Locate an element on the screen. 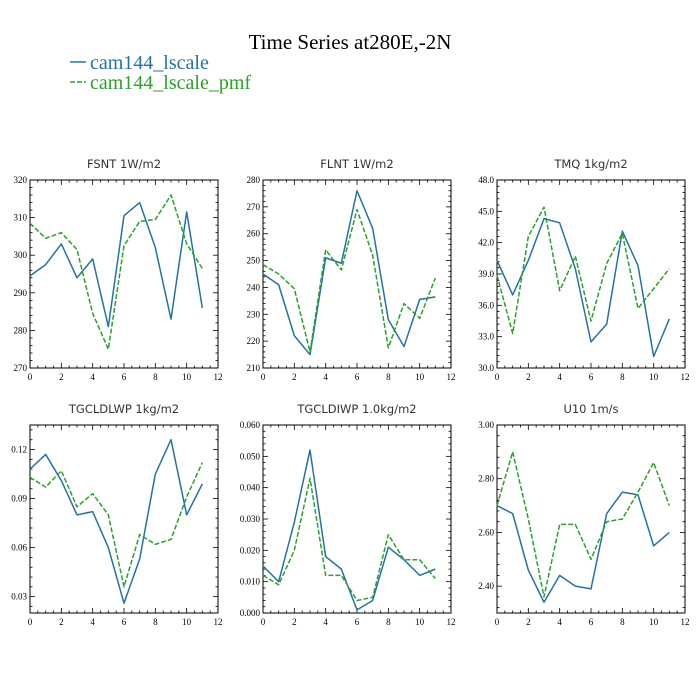  panel-6: U10 1m/s 0 2 4 6 8 10 12 2.40 2.60 2.80 3.00 is located at coordinates (583, 514).